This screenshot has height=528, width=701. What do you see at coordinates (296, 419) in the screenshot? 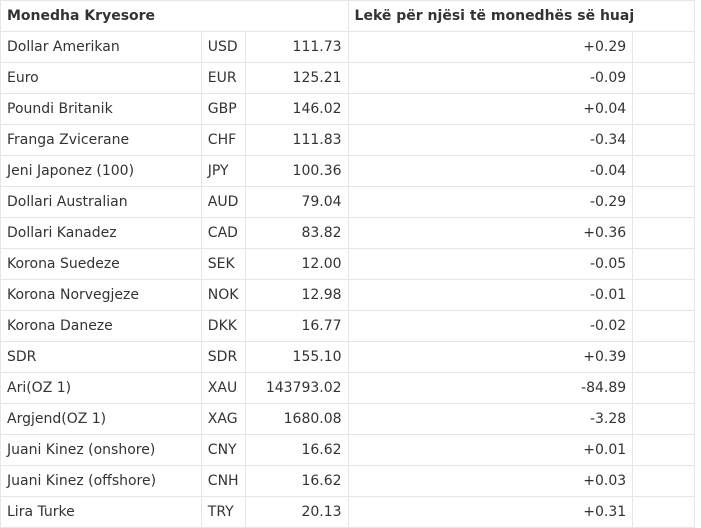
I see `currency-rate: 1680.08` at bounding box center [296, 419].